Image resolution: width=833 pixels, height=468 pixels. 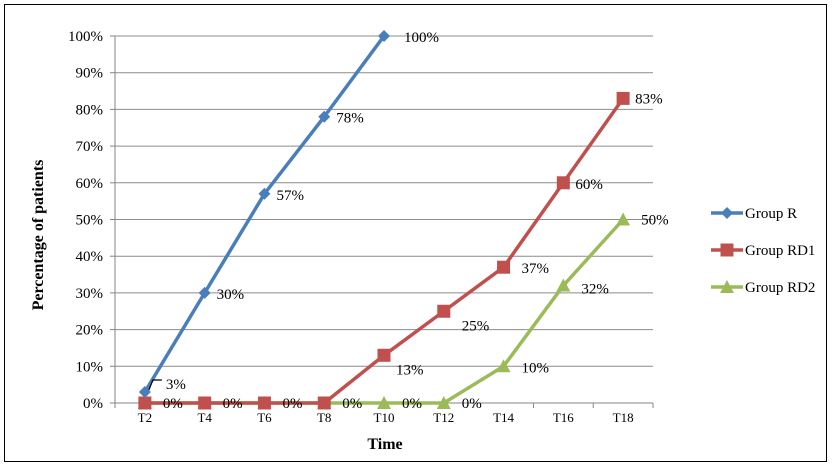 What do you see at coordinates (90, 367) in the screenshot?
I see `y-tick-label: 10%` at bounding box center [90, 367].